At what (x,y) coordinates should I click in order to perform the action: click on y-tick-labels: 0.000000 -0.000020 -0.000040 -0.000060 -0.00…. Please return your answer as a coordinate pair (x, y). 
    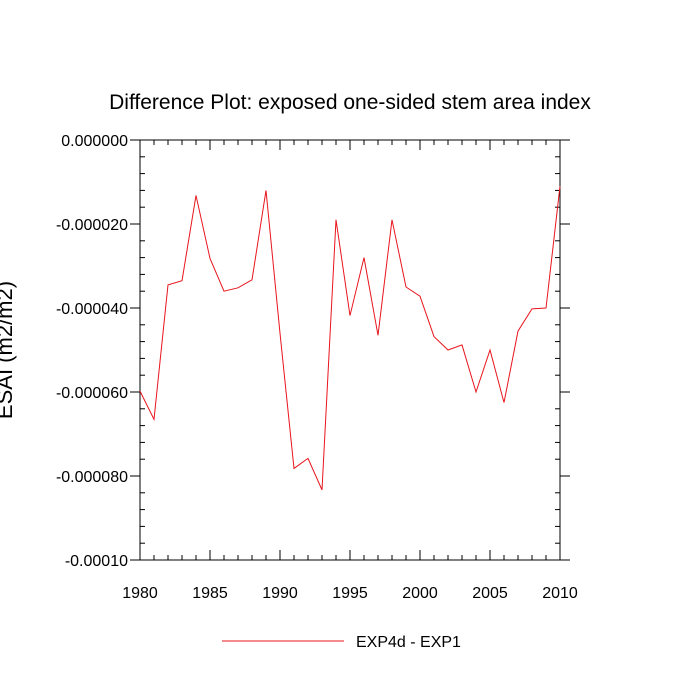
    Looking at the image, I should click on (92, 351).